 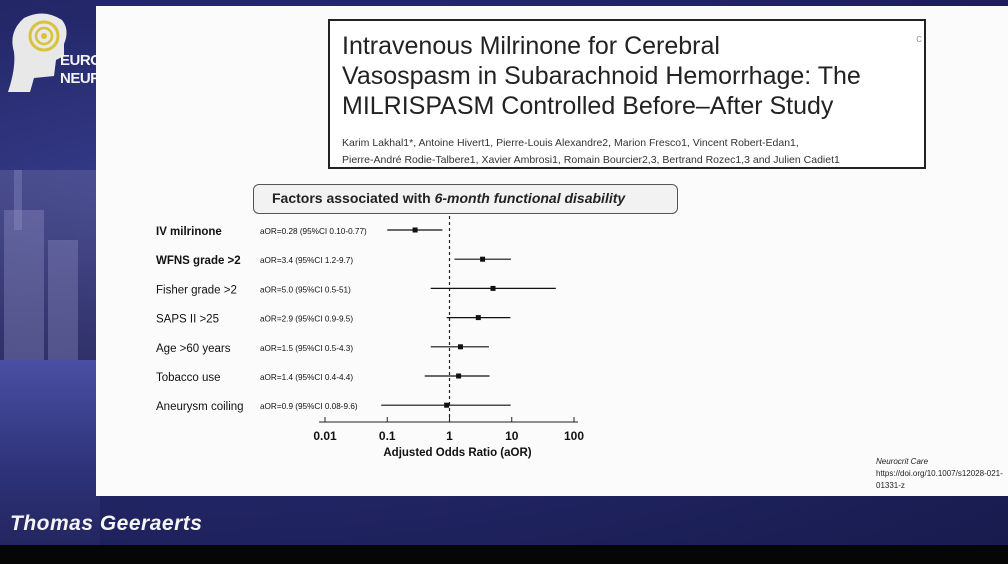 I want to click on x-tick-label: 0.1, so click(x=387, y=436).